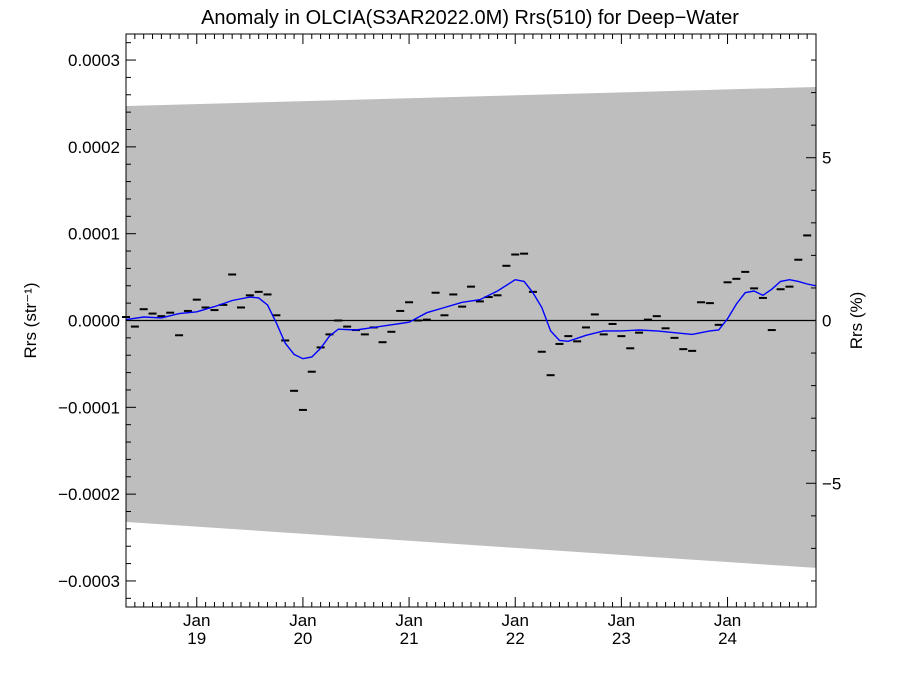 The image size is (900, 675). Describe the element at coordinates (727, 638) in the screenshot. I see `x-tick-label-year: 24` at that location.